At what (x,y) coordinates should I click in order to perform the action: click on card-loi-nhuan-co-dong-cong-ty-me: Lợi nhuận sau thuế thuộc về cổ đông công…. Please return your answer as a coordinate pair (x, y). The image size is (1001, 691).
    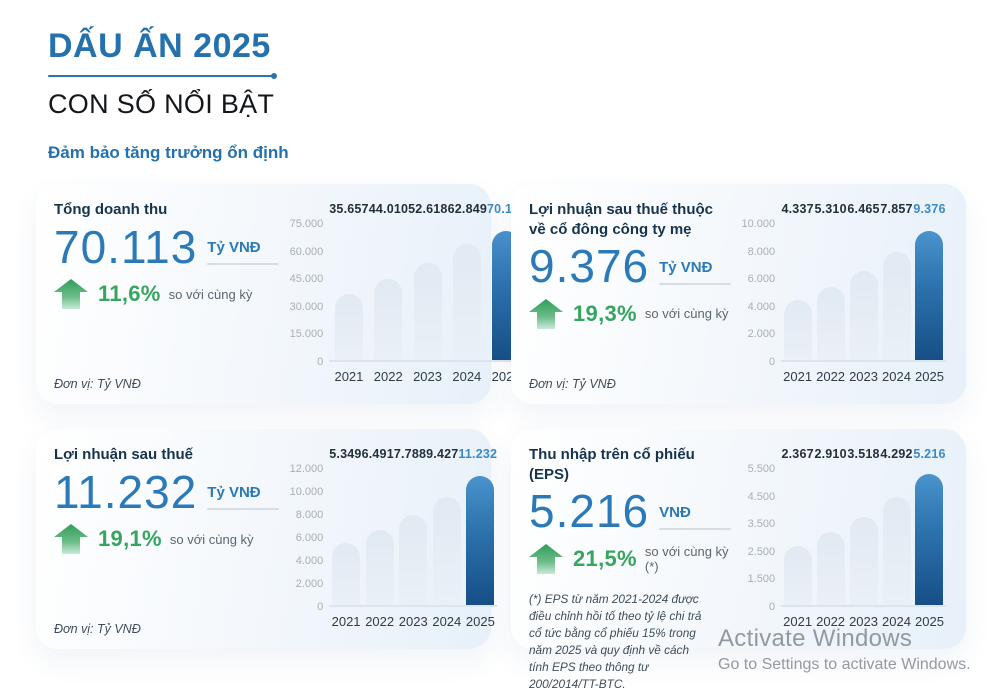
    Looking at the image, I should click on (738, 294).